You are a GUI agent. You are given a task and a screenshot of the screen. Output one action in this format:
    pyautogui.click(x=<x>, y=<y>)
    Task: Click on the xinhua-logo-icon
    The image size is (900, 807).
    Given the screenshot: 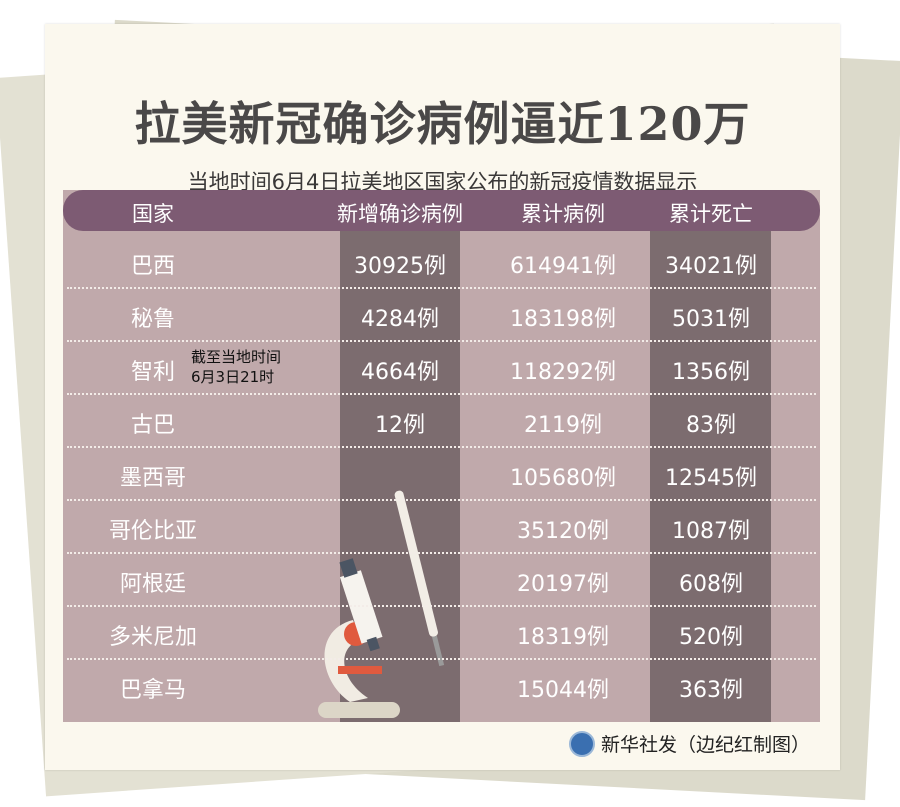 What is the action you would take?
    pyautogui.click(x=581, y=743)
    